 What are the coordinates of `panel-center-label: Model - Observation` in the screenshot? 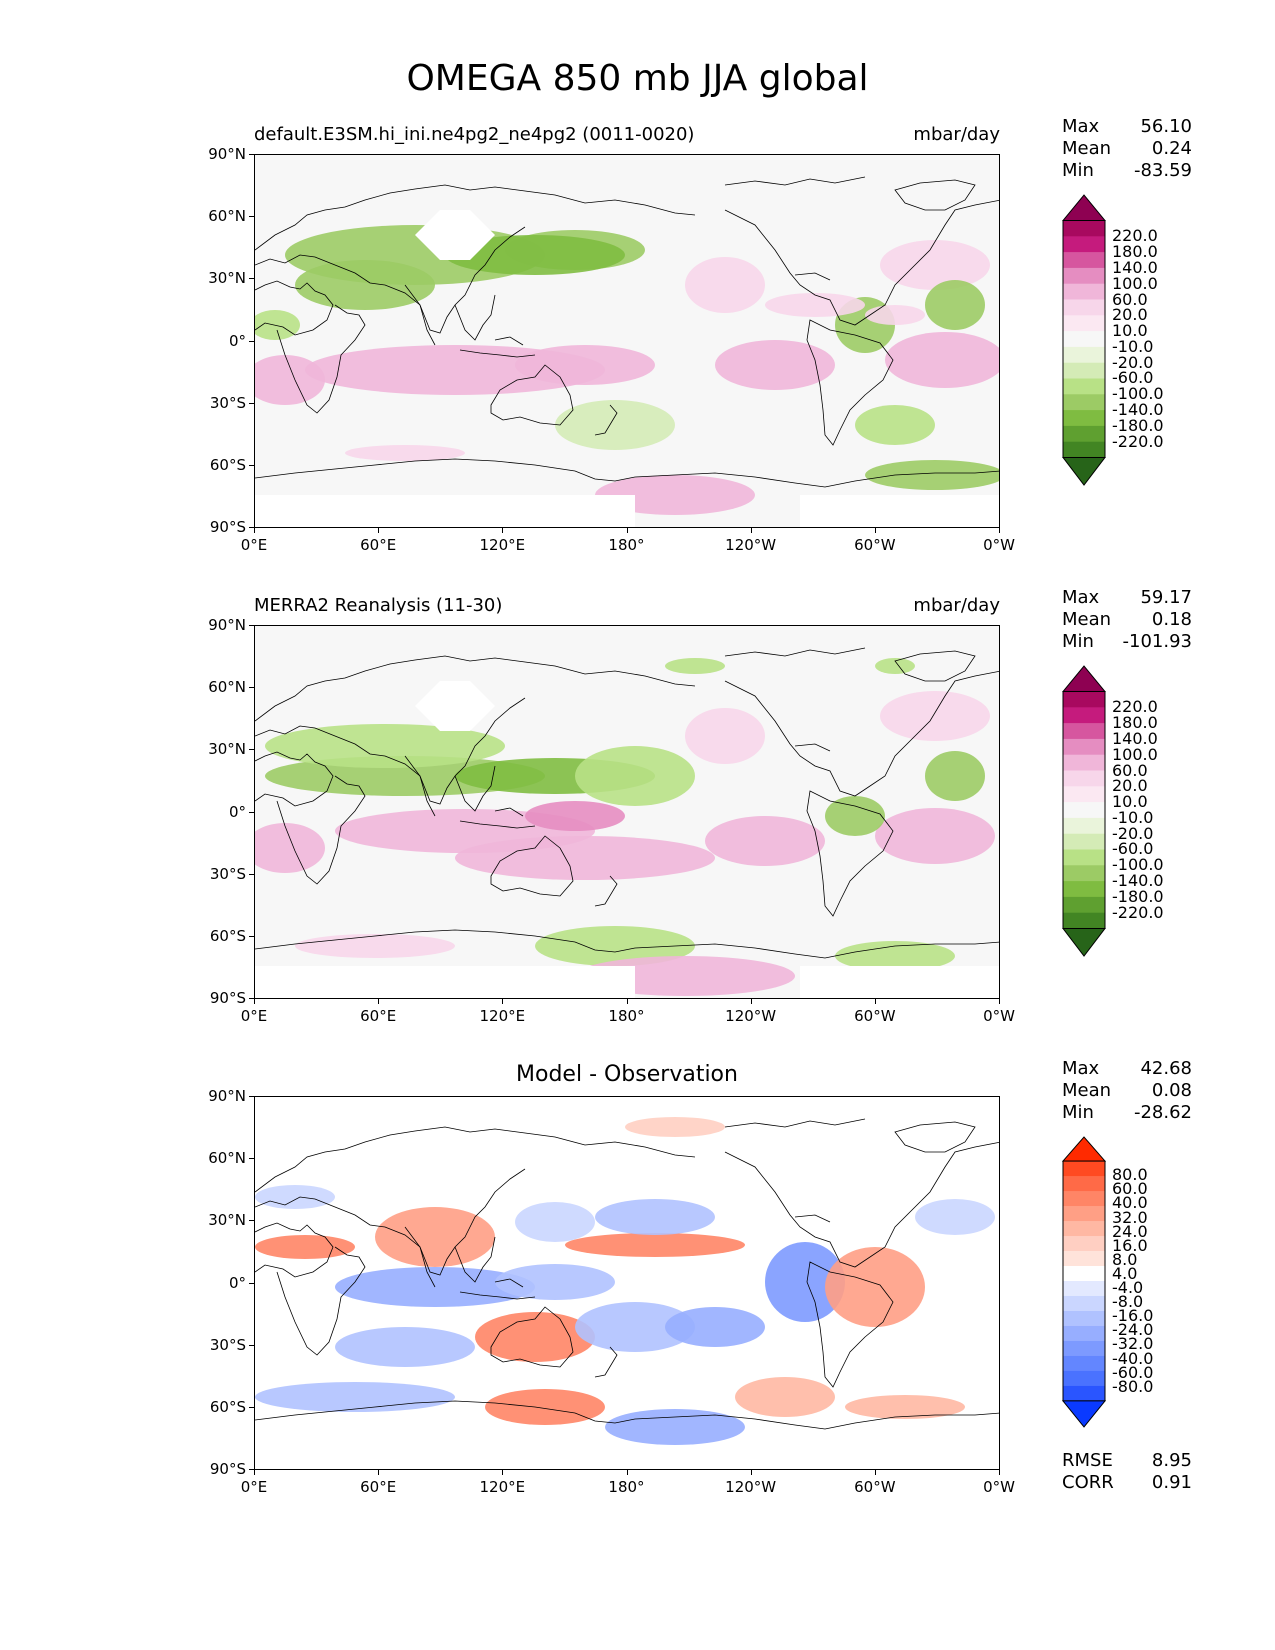 It's located at (627, 1074).